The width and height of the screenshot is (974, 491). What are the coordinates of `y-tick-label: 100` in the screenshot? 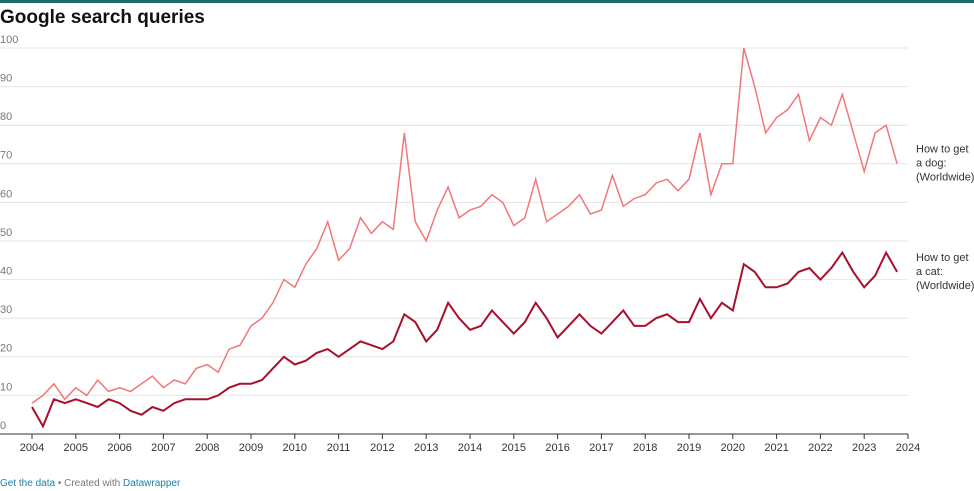 It's located at (9, 40).